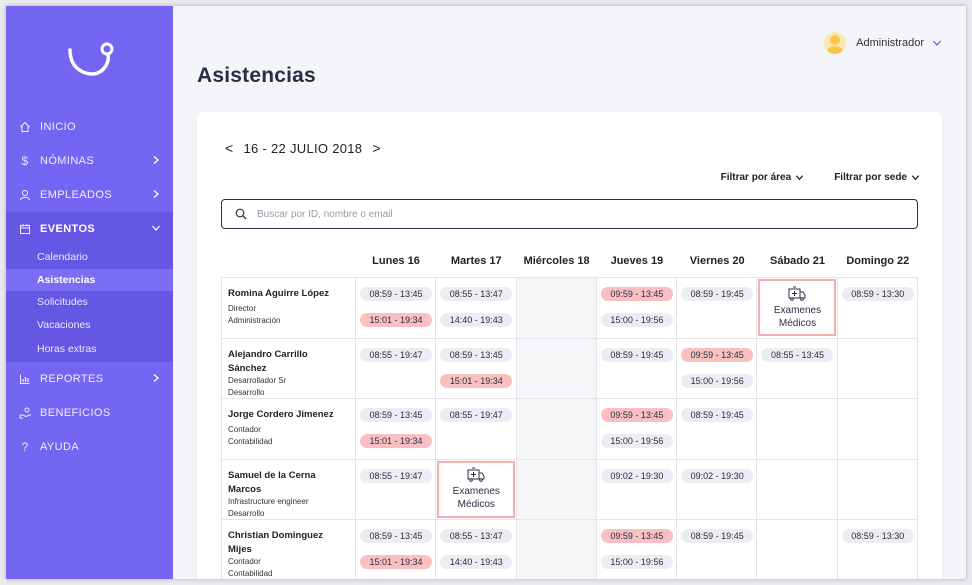 The image size is (972, 585). Describe the element at coordinates (25, 195) in the screenshot. I see `person-icon` at that location.